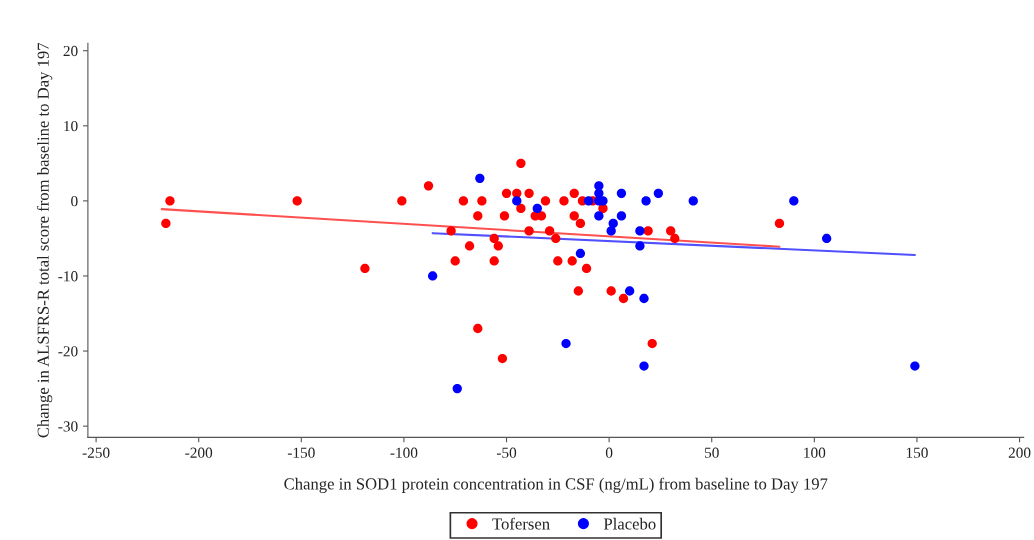 This screenshot has height=540, width=1034. Describe the element at coordinates (301, 452) in the screenshot. I see `x-tick-label: -150` at that location.